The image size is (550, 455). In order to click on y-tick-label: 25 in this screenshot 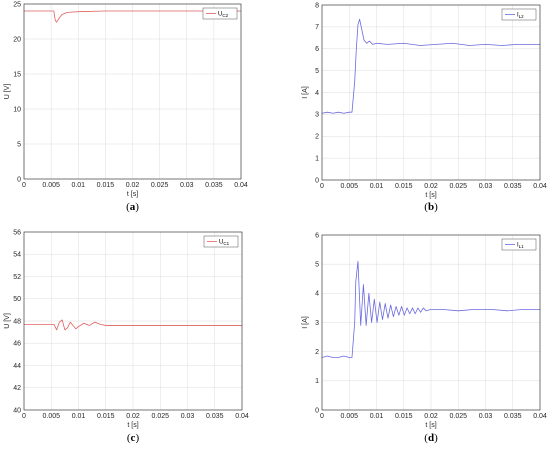, I will do `click(17, 4)`.